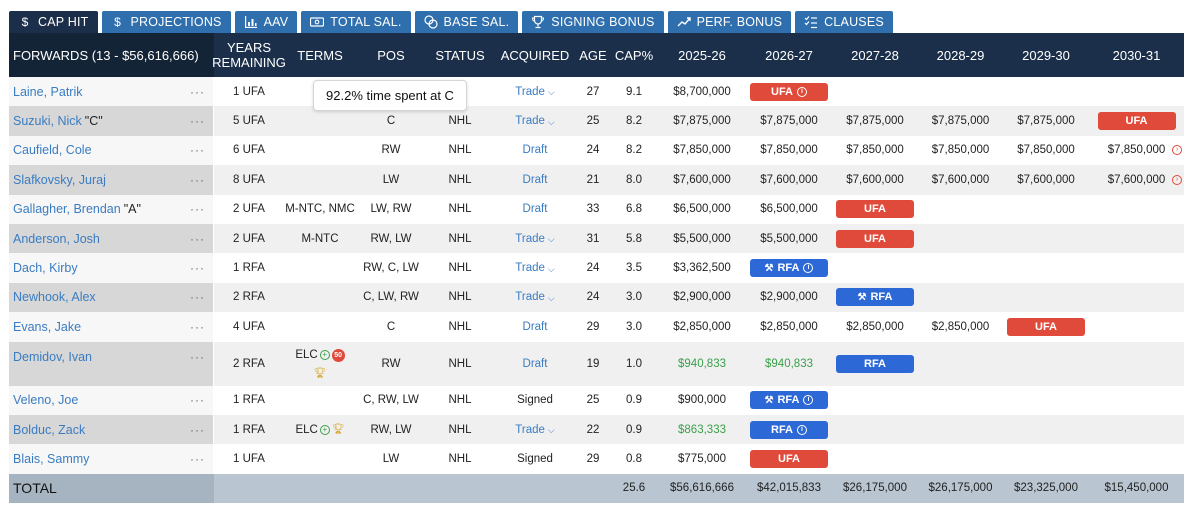 The width and height of the screenshot is (1200, 510). Describe the element at coordinates (67, 209) in the screenshot. I see `player-link: Gallagher, Brendan` at that location.